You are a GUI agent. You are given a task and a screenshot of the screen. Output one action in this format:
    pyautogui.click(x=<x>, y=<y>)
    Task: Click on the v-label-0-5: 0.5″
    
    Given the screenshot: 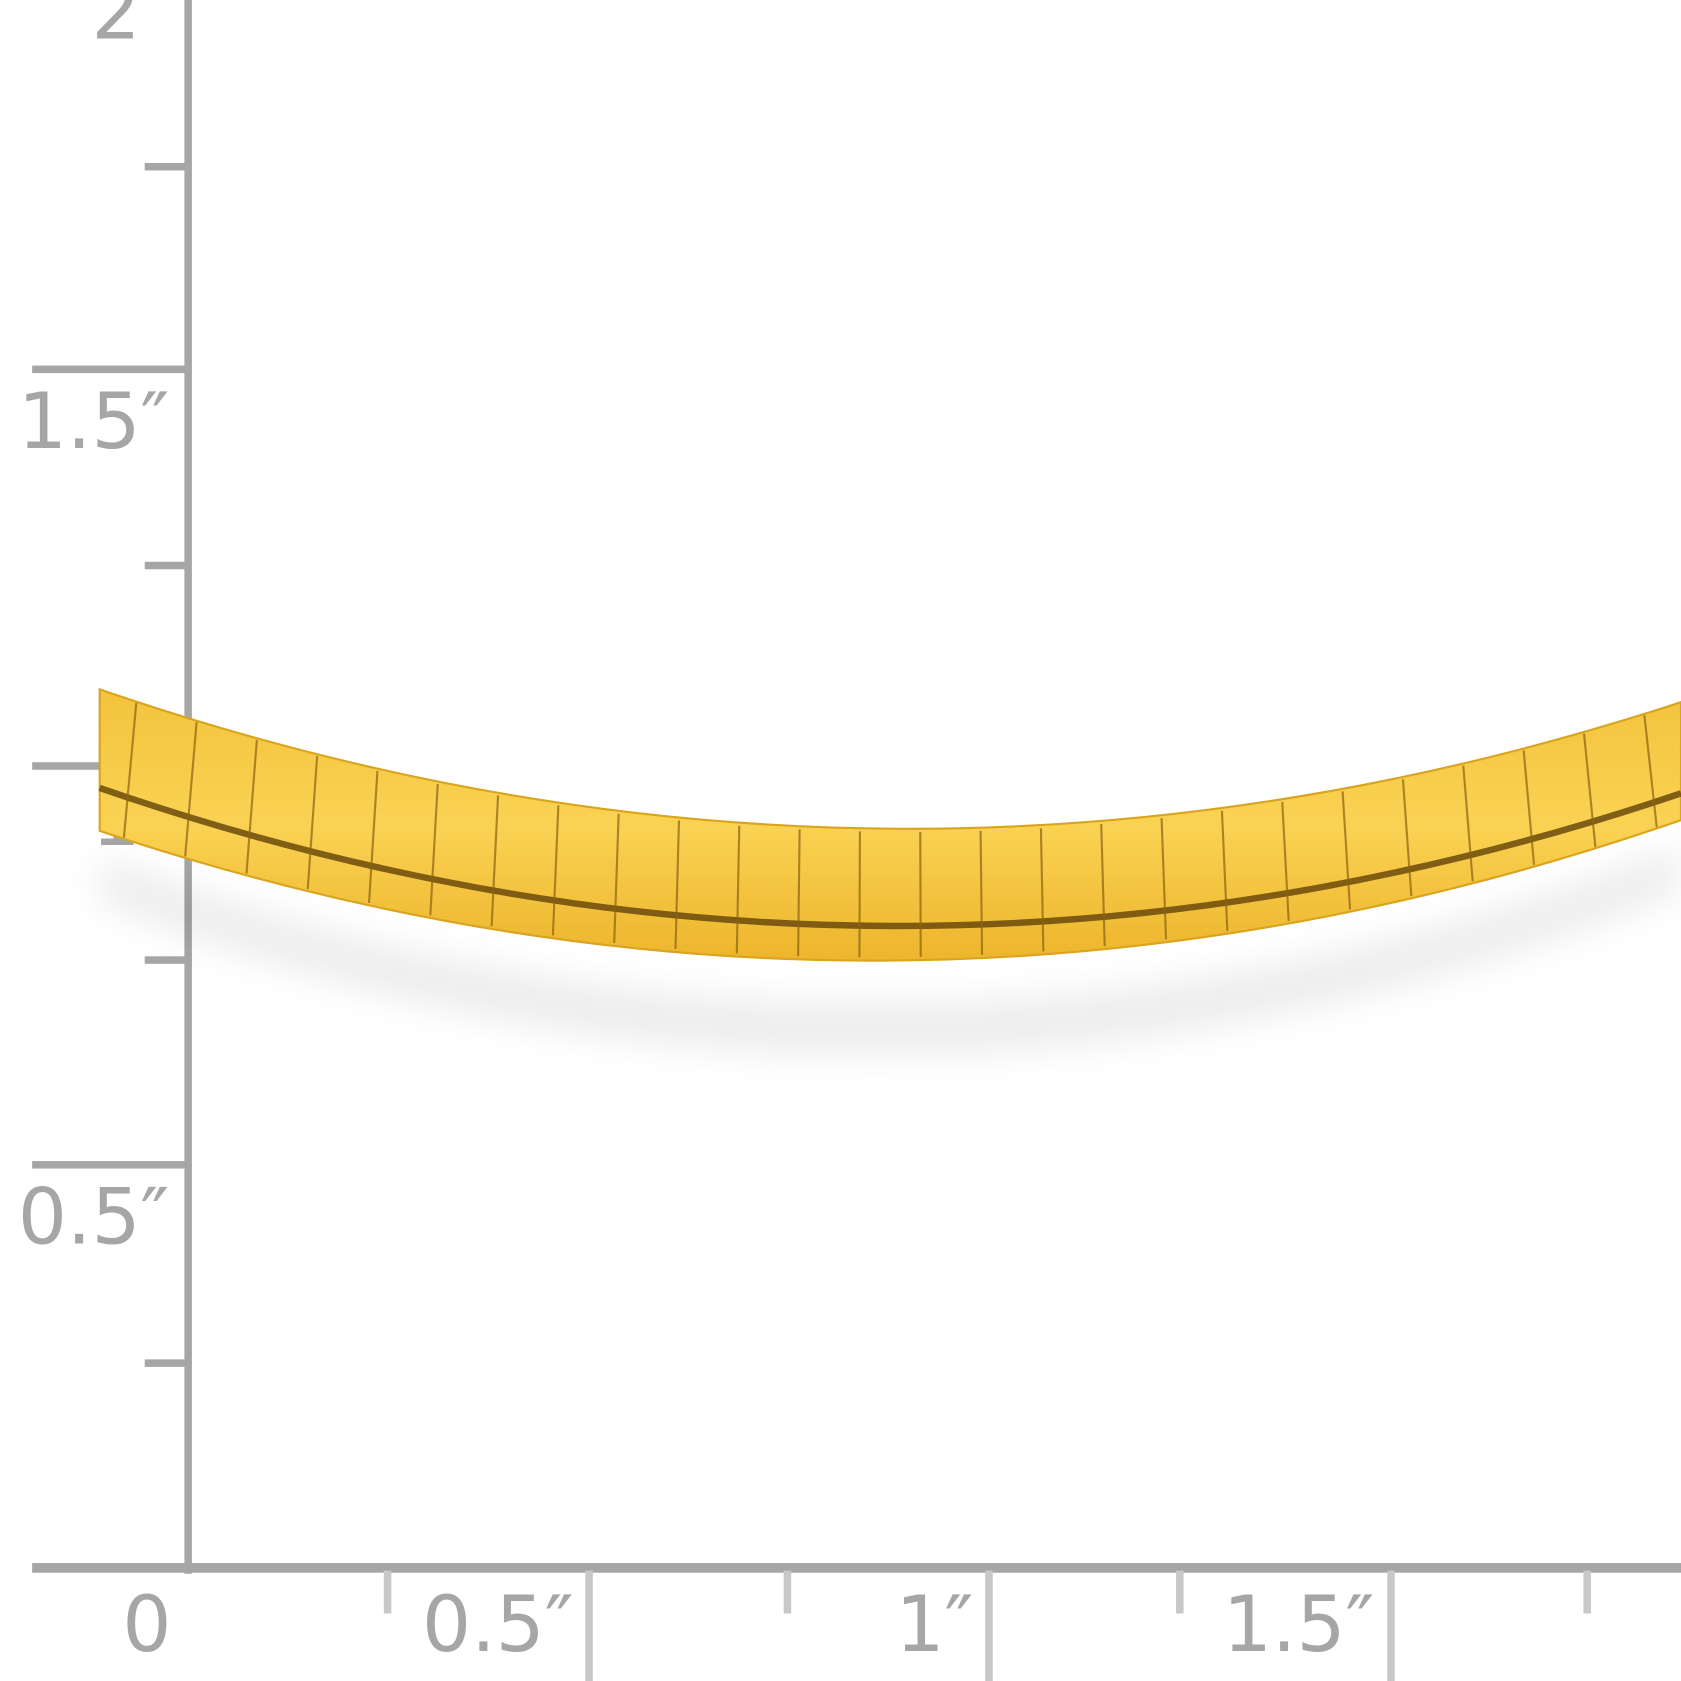 What is the action you would take?
    pyautogui.click(x=94, y=1218)
    